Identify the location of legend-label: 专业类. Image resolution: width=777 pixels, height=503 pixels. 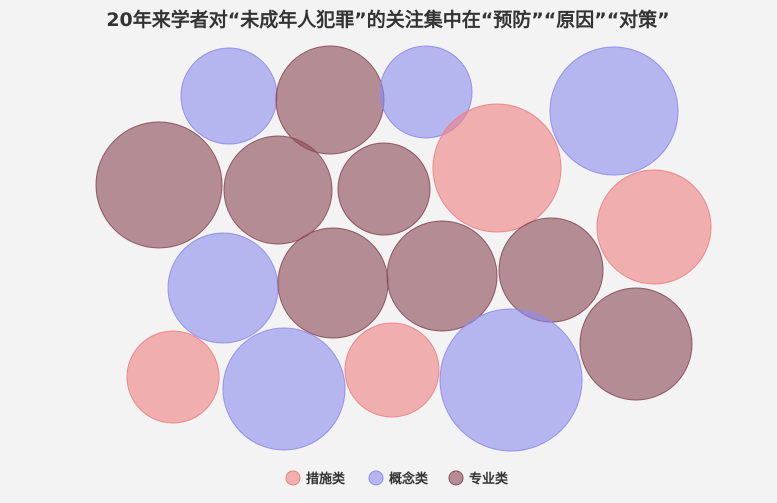
(489, 479).